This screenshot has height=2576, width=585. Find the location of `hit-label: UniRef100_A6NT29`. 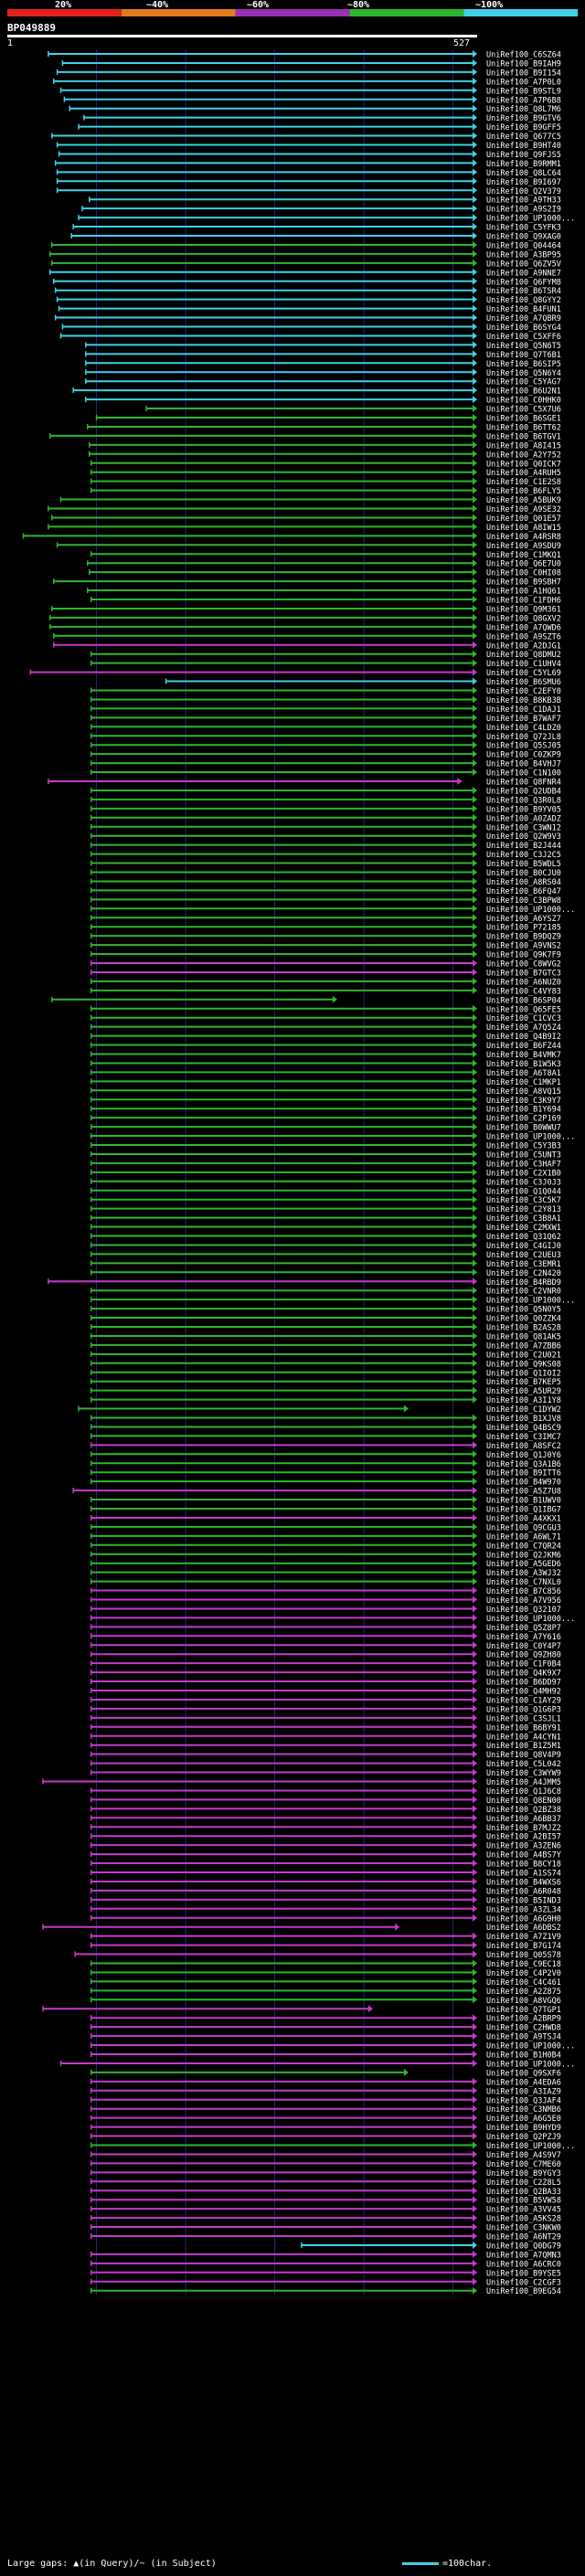

hit-label: UniRef100_A6NT29 is located at coordinates (523, 2237).